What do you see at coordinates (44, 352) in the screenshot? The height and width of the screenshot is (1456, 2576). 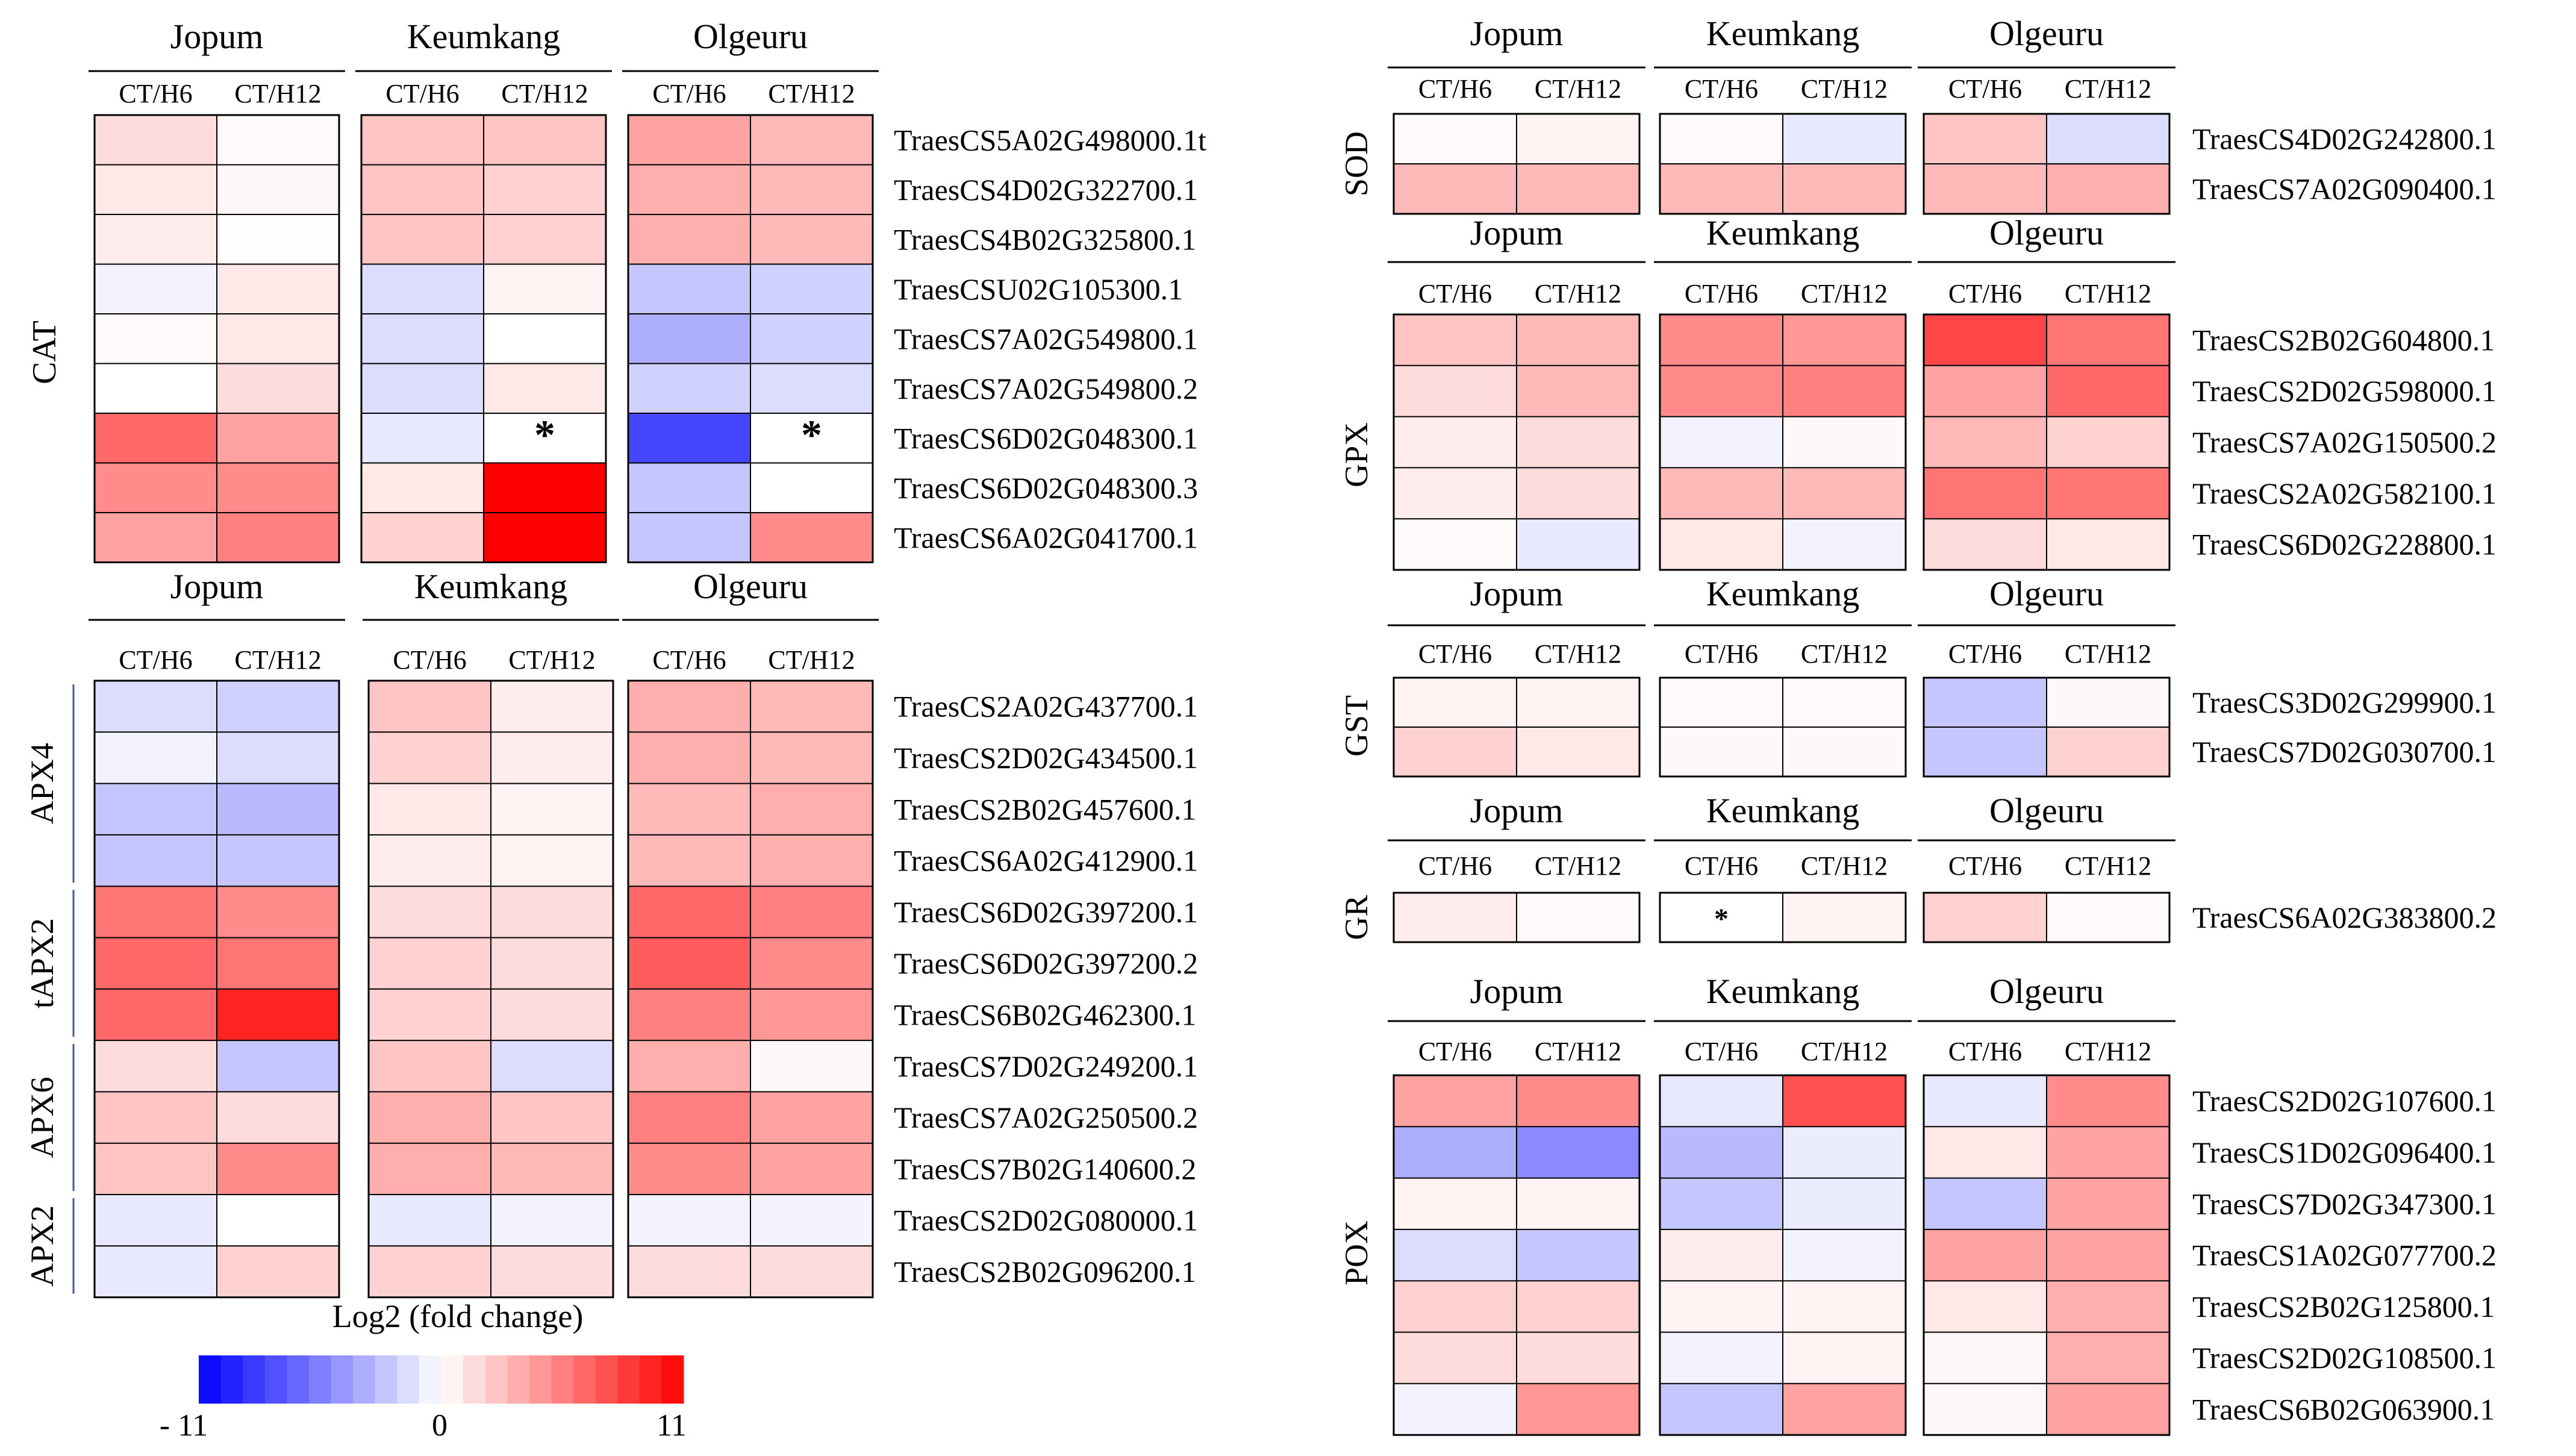 I see `enzyme-label-cat: CAT` at bounding box center [44, 352].